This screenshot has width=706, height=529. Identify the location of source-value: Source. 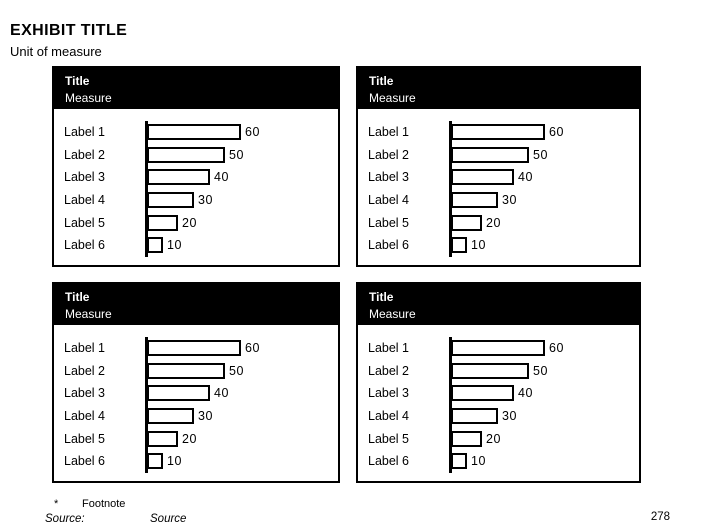
(168, 519).